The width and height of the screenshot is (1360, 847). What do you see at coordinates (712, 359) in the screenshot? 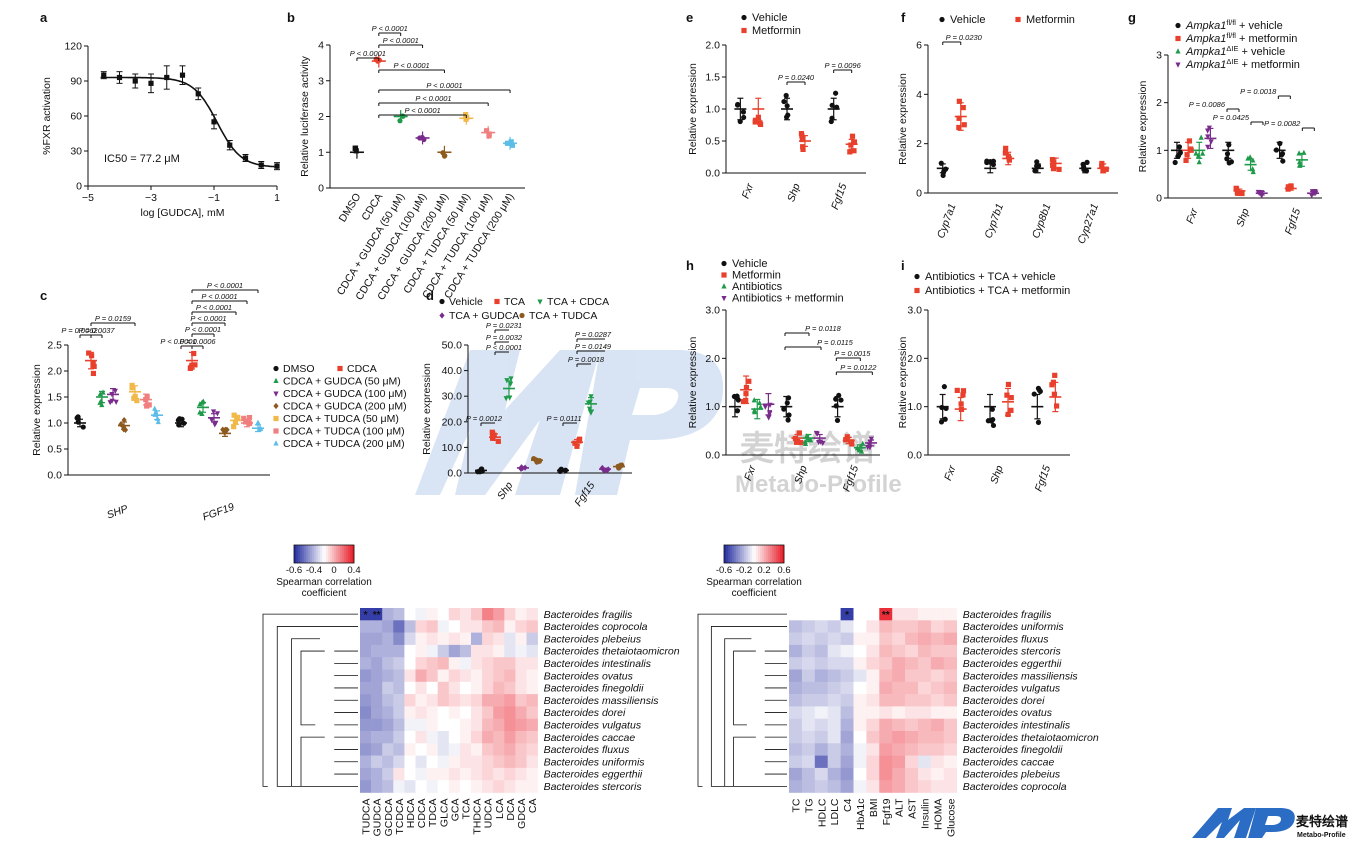
I see `y-tick-label: 2.0` at bounding box center [712, 359].